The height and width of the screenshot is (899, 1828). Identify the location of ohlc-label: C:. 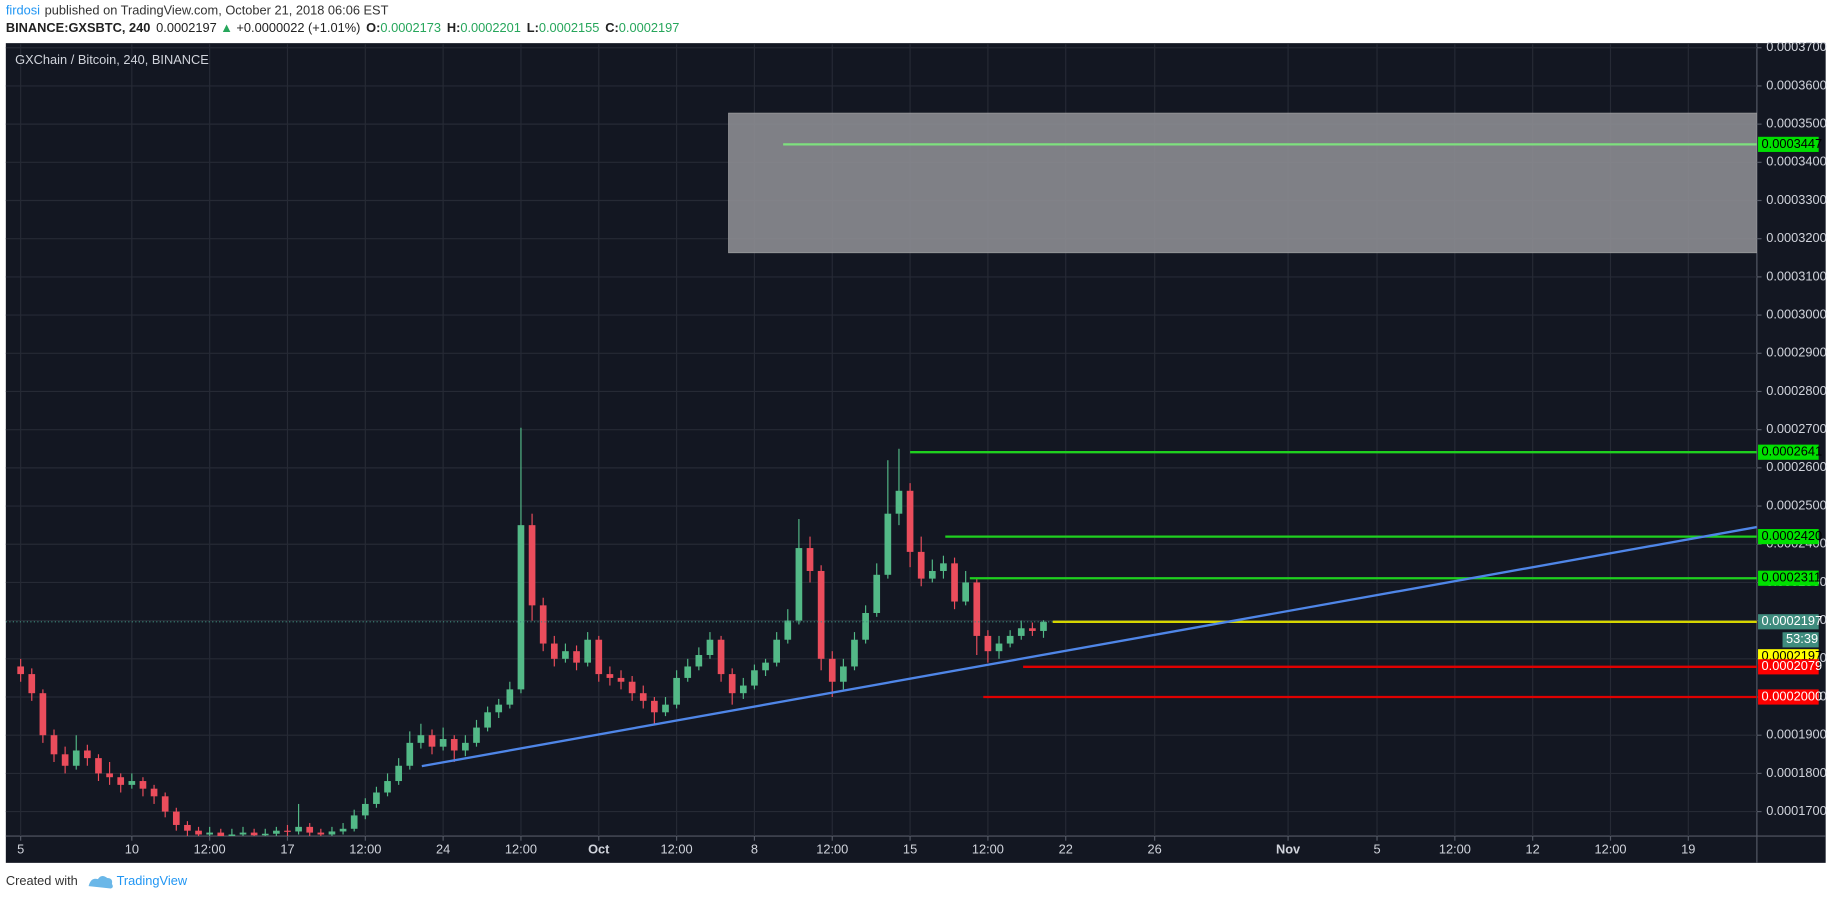
(612, 28).